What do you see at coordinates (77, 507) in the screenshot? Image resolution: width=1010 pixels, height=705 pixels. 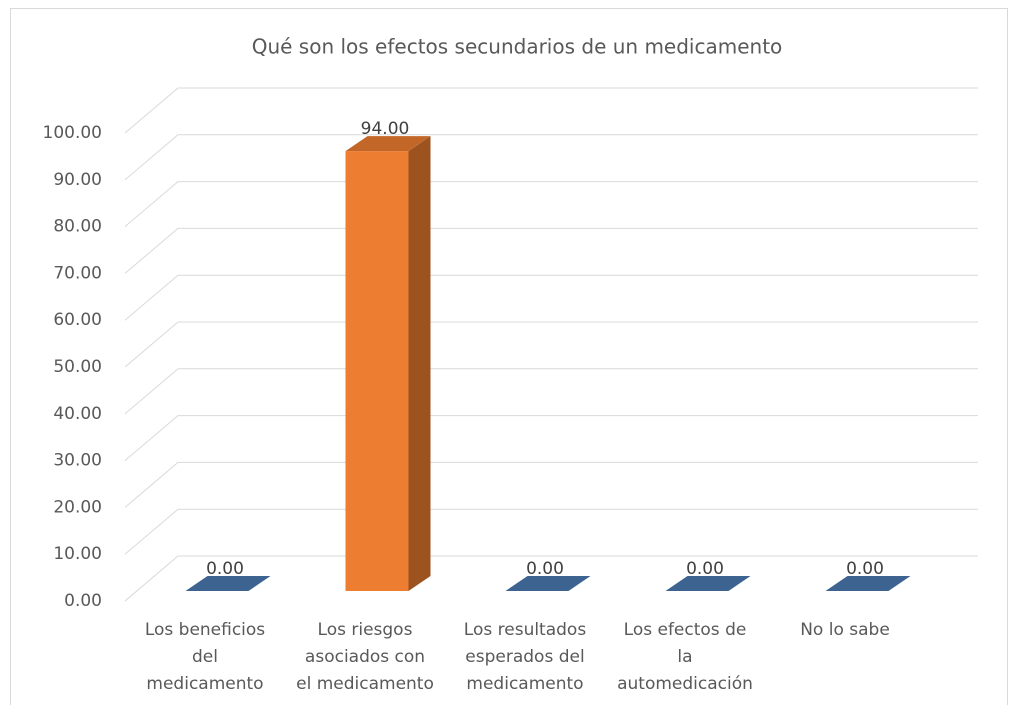 I see `y-tick-label: 20.00` at bounding box center [77, 507].